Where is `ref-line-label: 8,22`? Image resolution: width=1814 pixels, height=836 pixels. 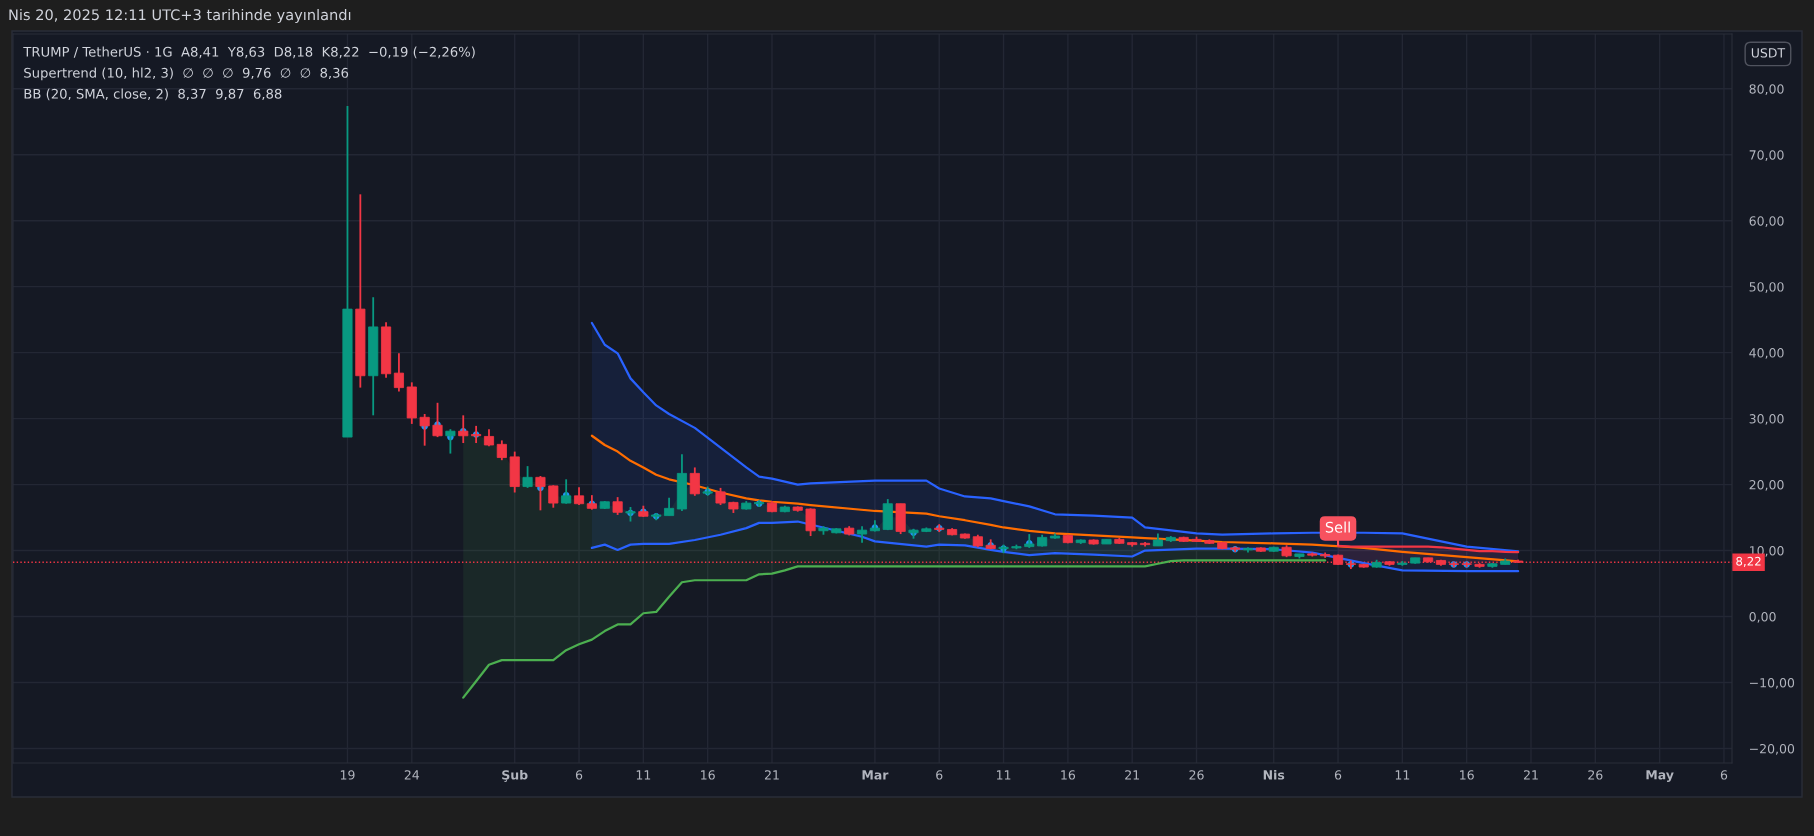
ref-line-label: 8,22 is located at coordinates (1748, 561).